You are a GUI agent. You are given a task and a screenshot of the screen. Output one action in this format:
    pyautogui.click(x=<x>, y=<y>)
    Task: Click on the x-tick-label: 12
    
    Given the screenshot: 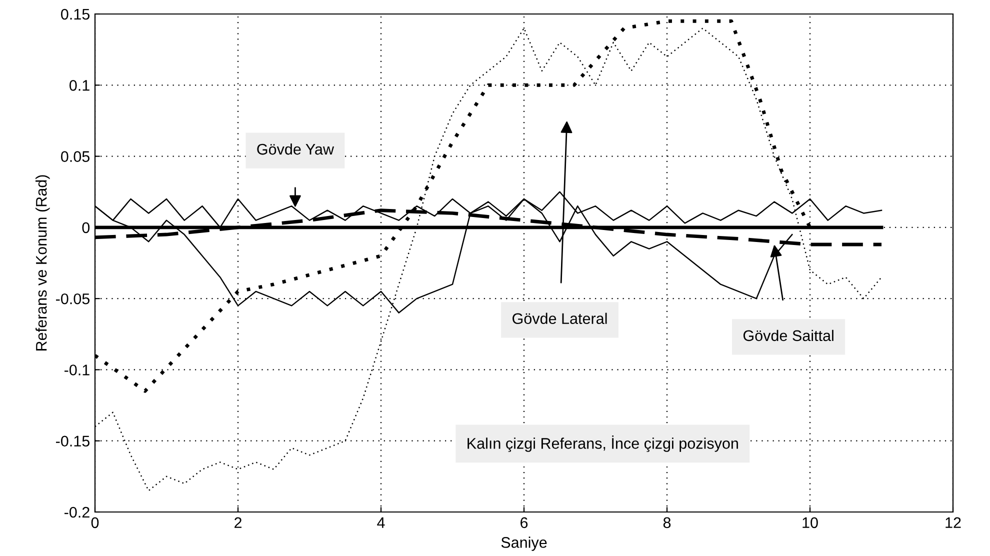 What is the action you would take?
    pyautogui.click(x=953, y=522)
    